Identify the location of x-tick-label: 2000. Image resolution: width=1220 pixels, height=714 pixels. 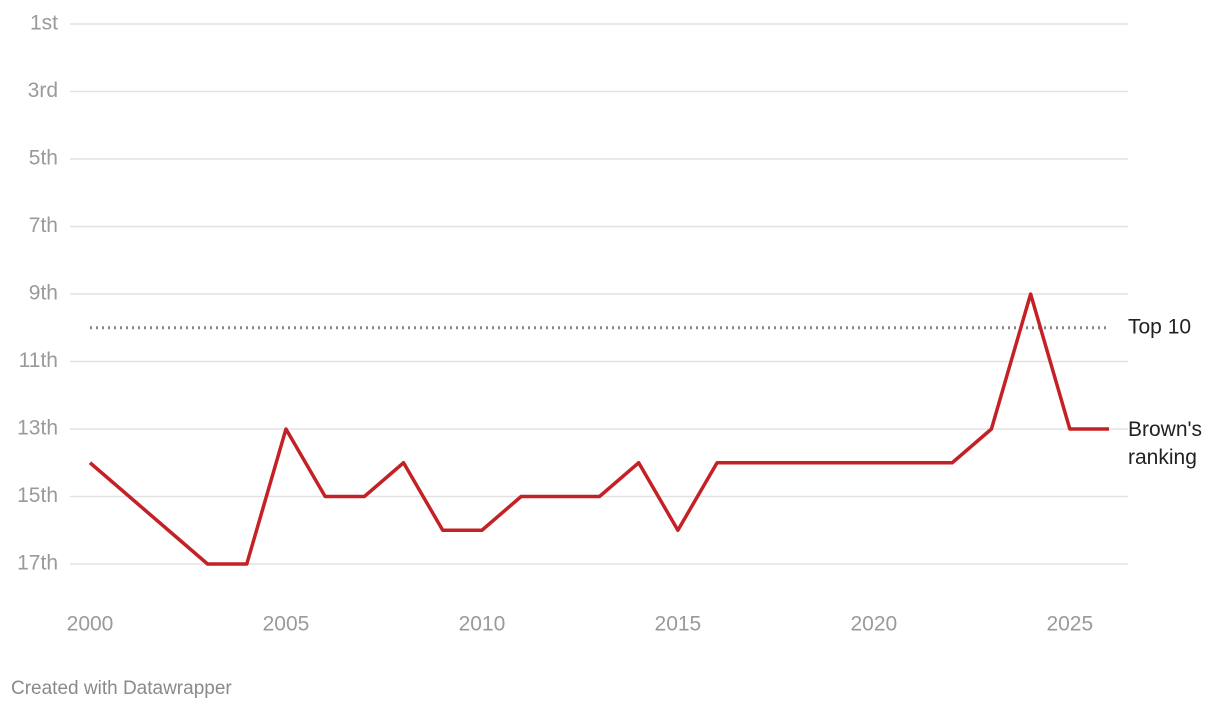
(90, 624).